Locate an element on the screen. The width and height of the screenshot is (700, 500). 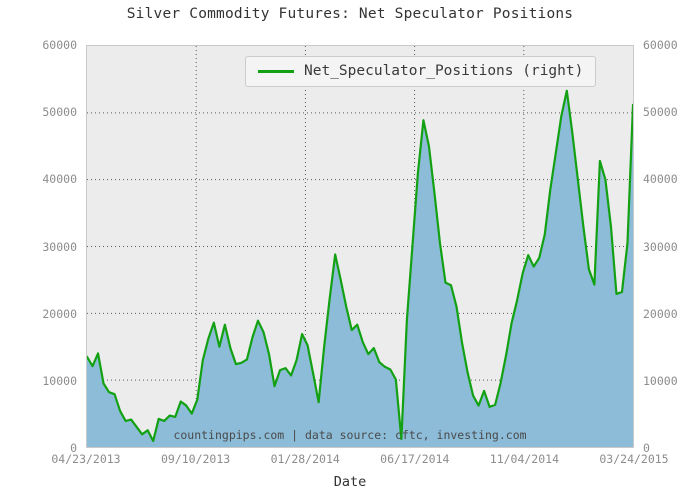
y-axis-left-tick: 60000 is located at coordinates (59, 45).